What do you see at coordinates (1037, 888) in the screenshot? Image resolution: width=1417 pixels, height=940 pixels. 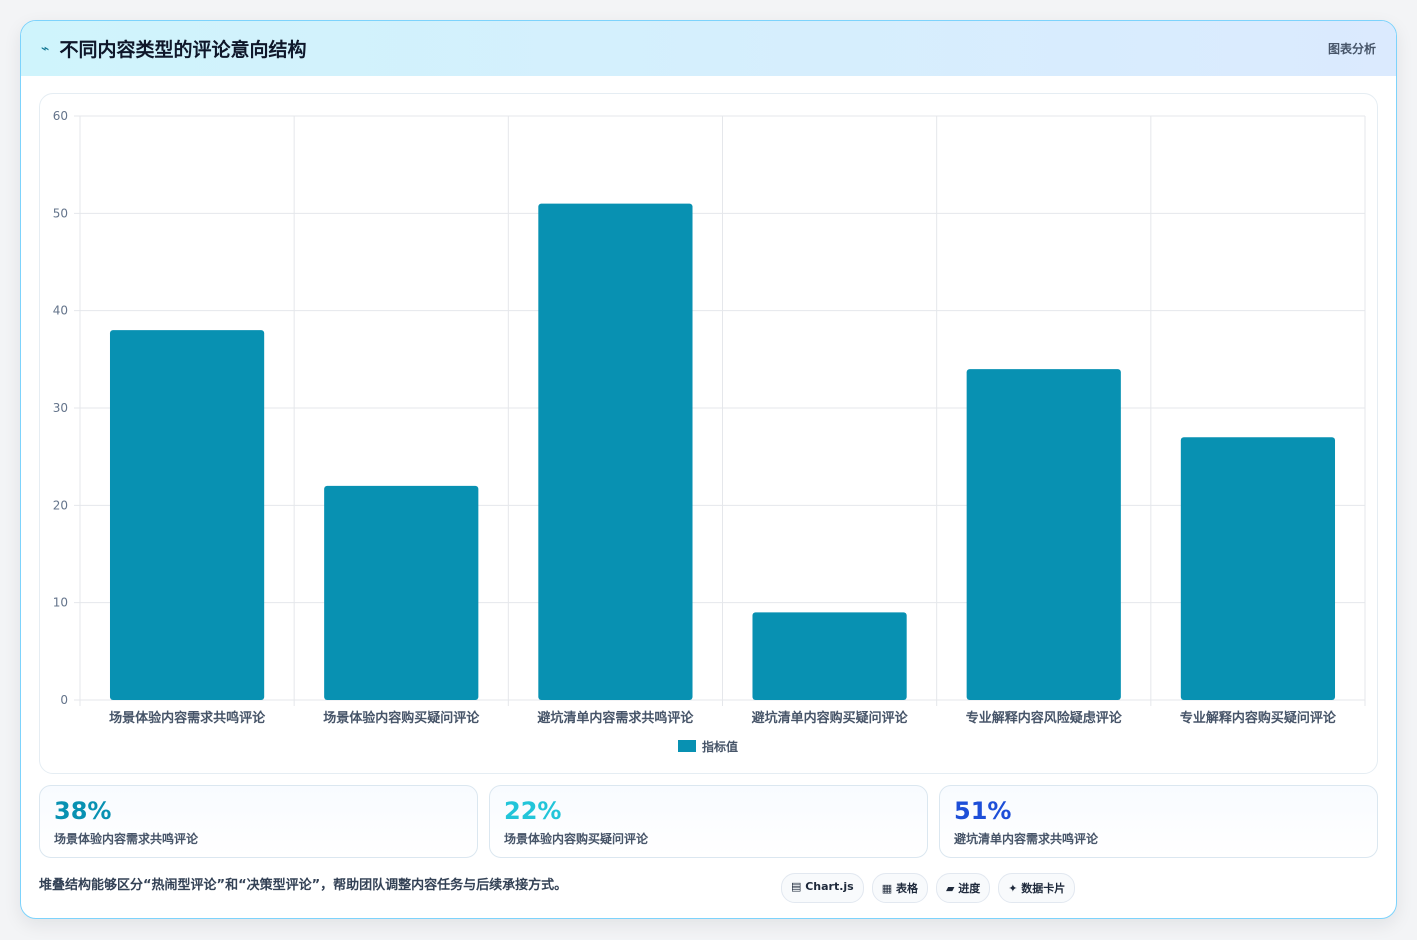 I see `chip-data-card: ✦ 数据卡片` at bounding box center [1037, 888].